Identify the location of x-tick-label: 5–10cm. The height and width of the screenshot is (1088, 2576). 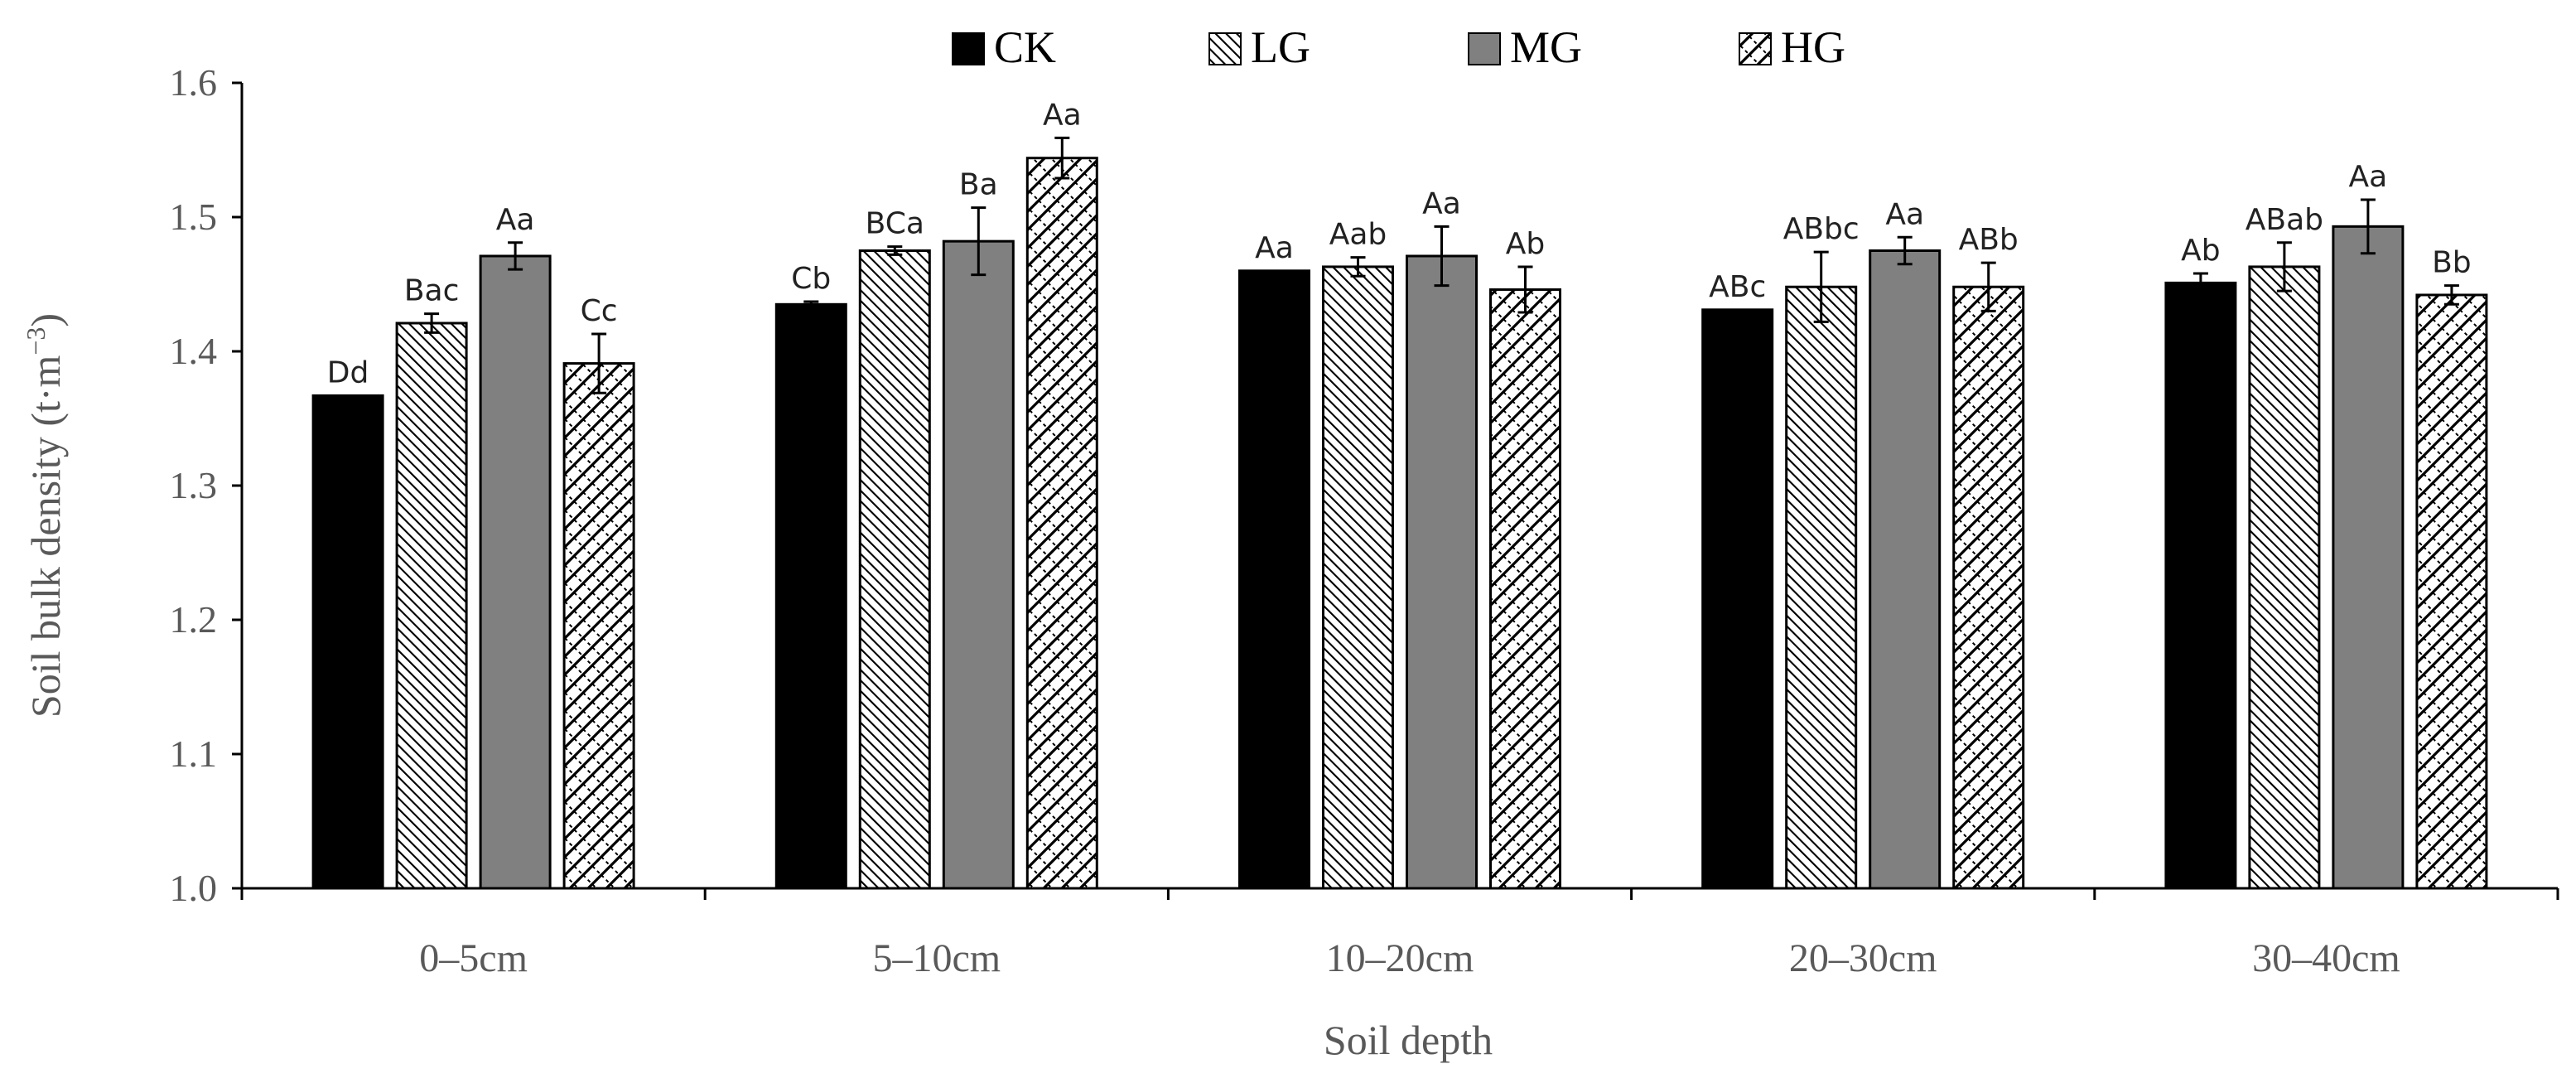
(936, 958).